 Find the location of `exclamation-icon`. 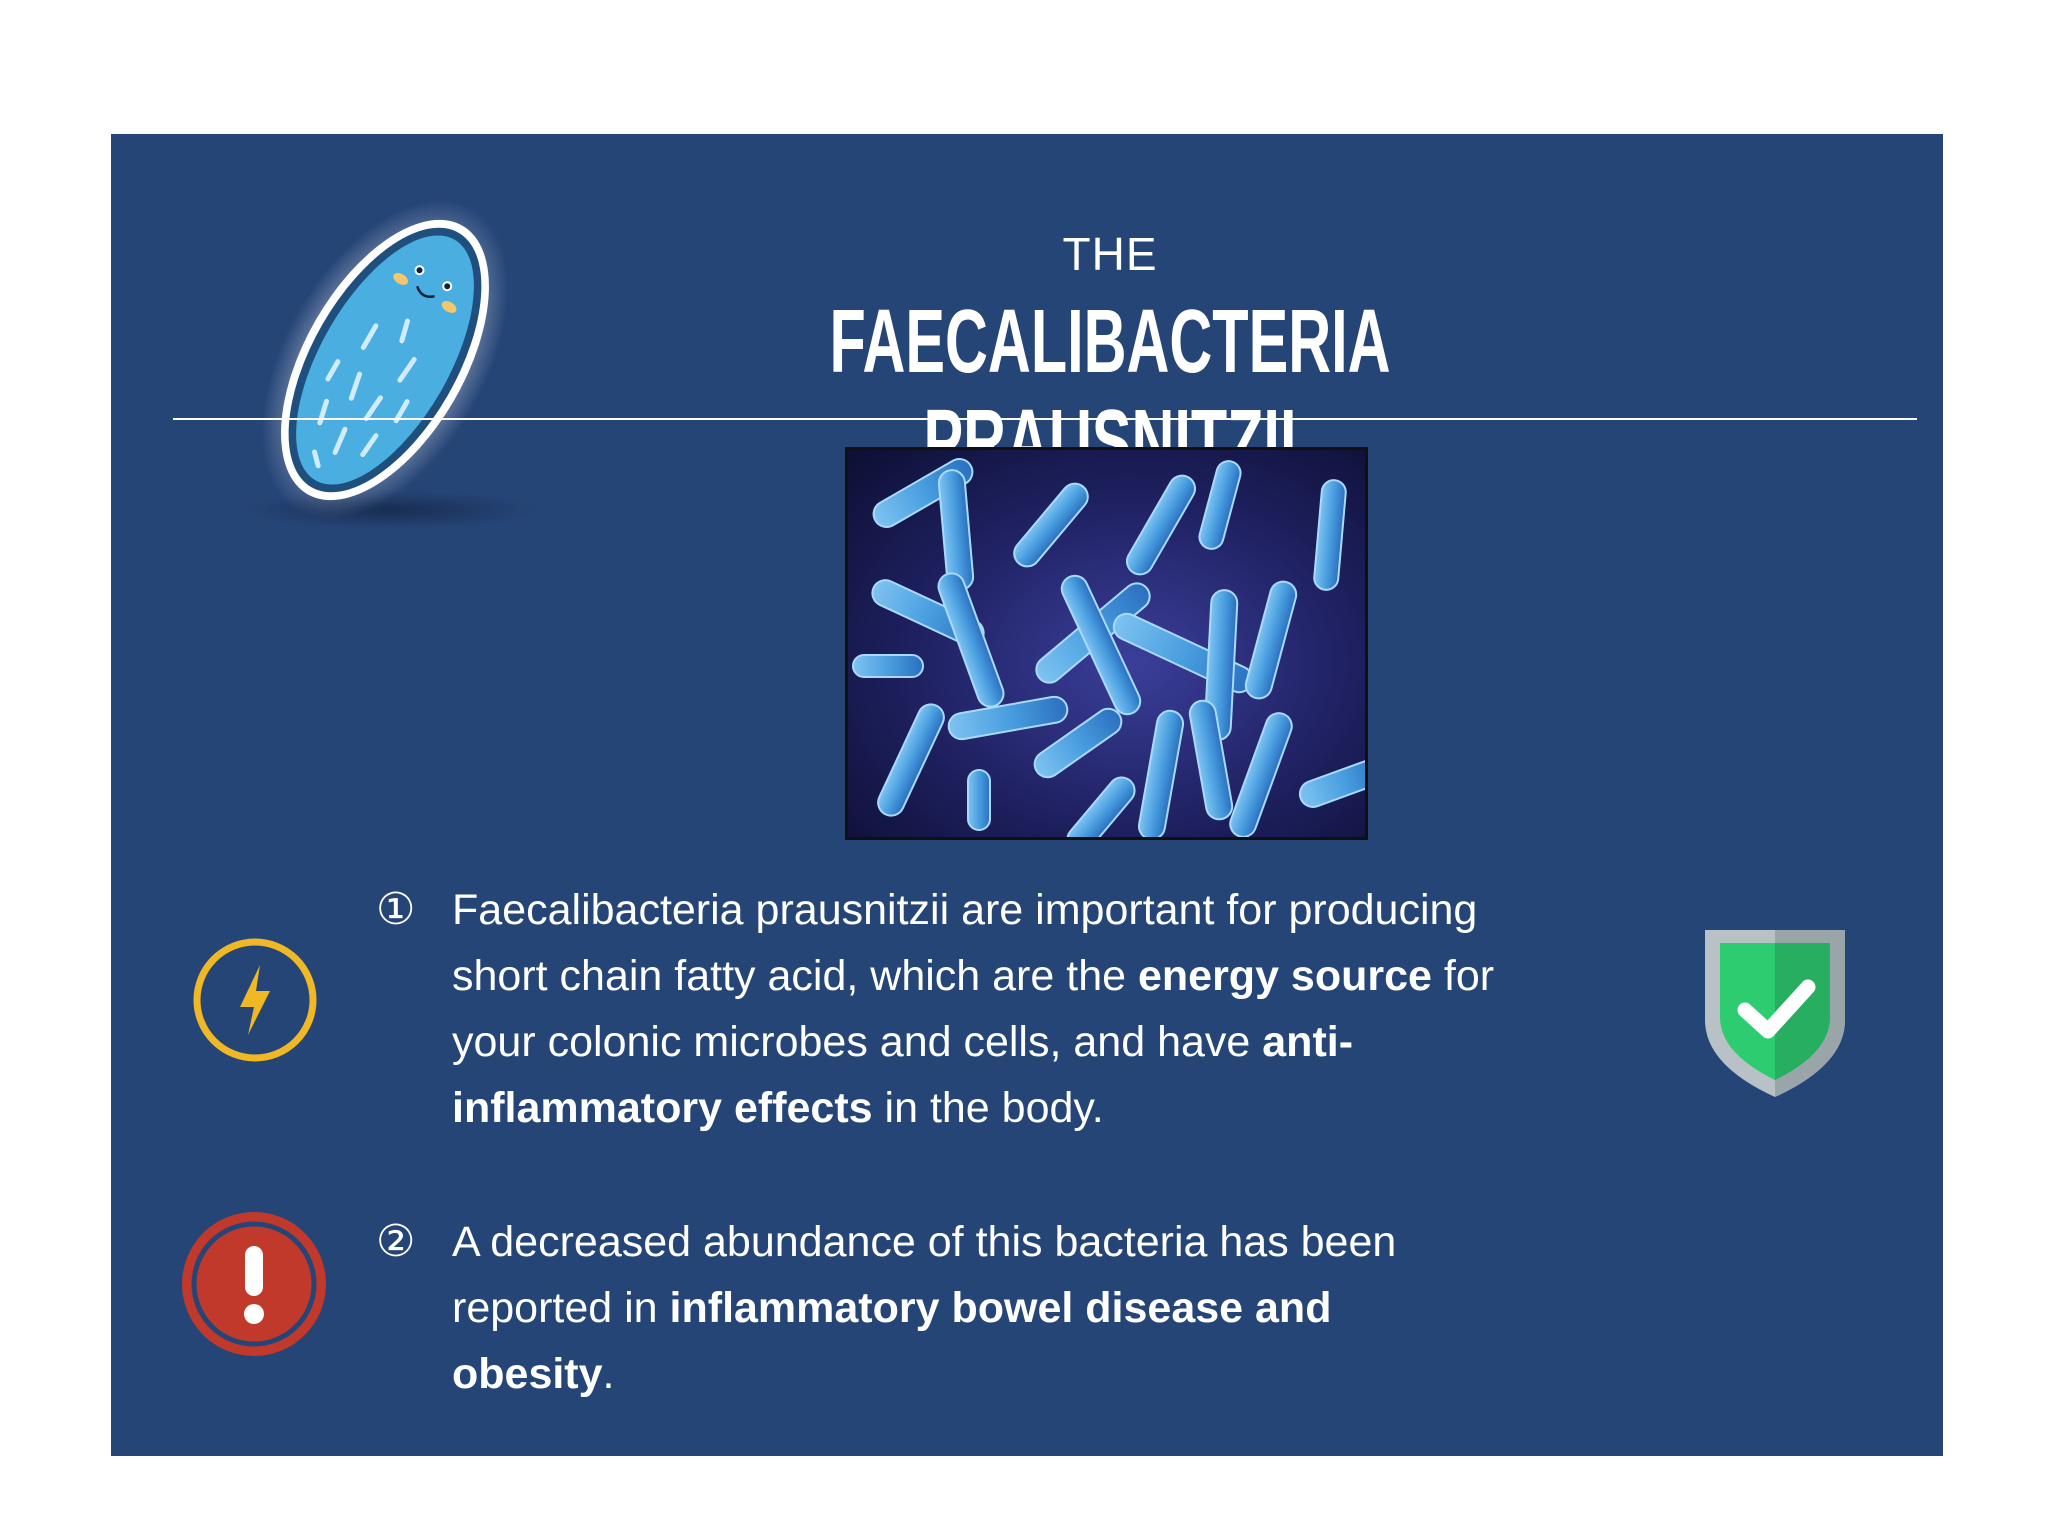

exclamation-icon is located at coordinates (254, 1284).